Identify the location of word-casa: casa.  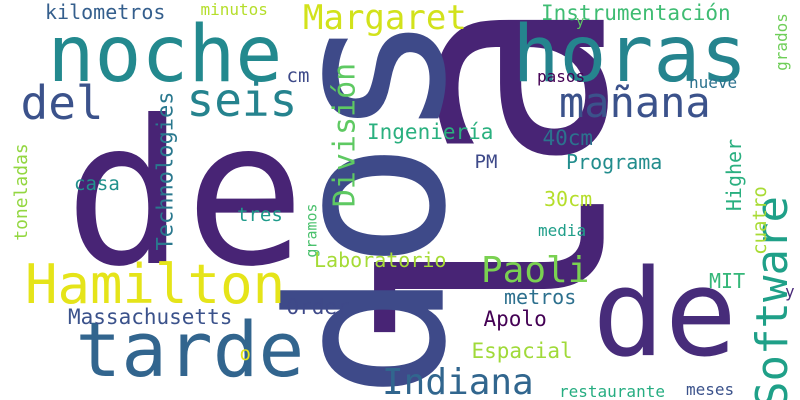
(97, 183).